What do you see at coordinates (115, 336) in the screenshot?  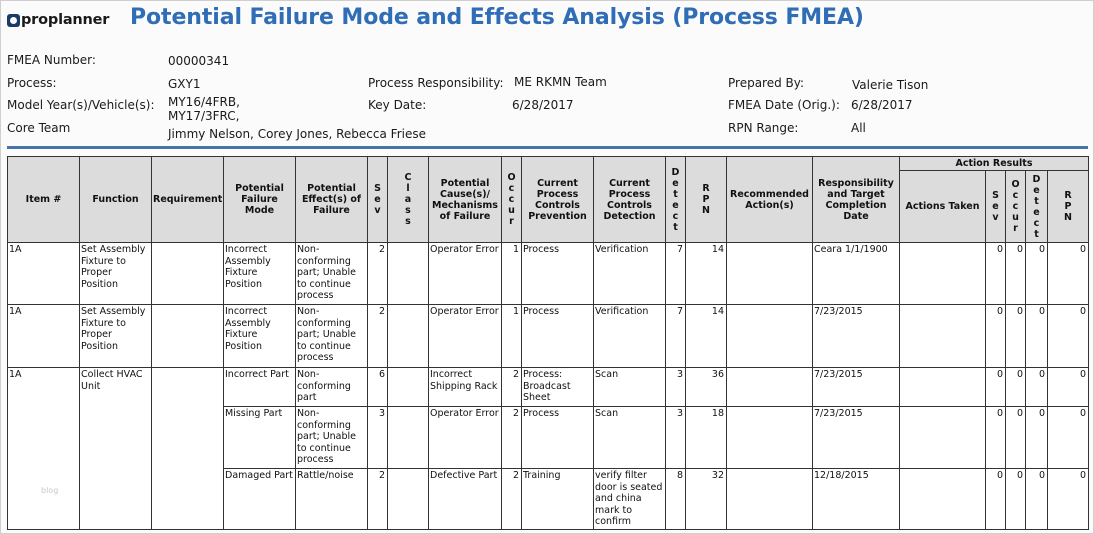 I see `cell-function: Set Assembly Fixture to Proper Position` at bounding box center [115, 336].